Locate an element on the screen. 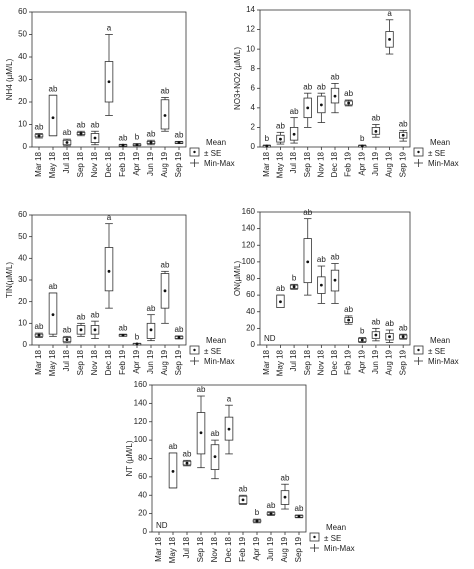 This screenshot has width=474, height=569. y-tick-label: 60 is located at coordinates (250, 294).